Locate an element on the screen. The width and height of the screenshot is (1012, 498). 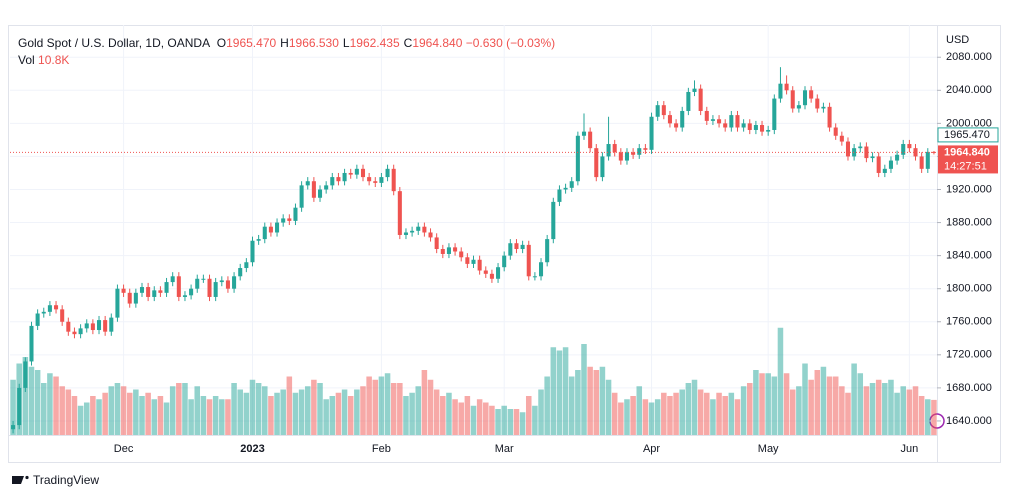
x-tick-label: May is located at coordinates (768, 449).